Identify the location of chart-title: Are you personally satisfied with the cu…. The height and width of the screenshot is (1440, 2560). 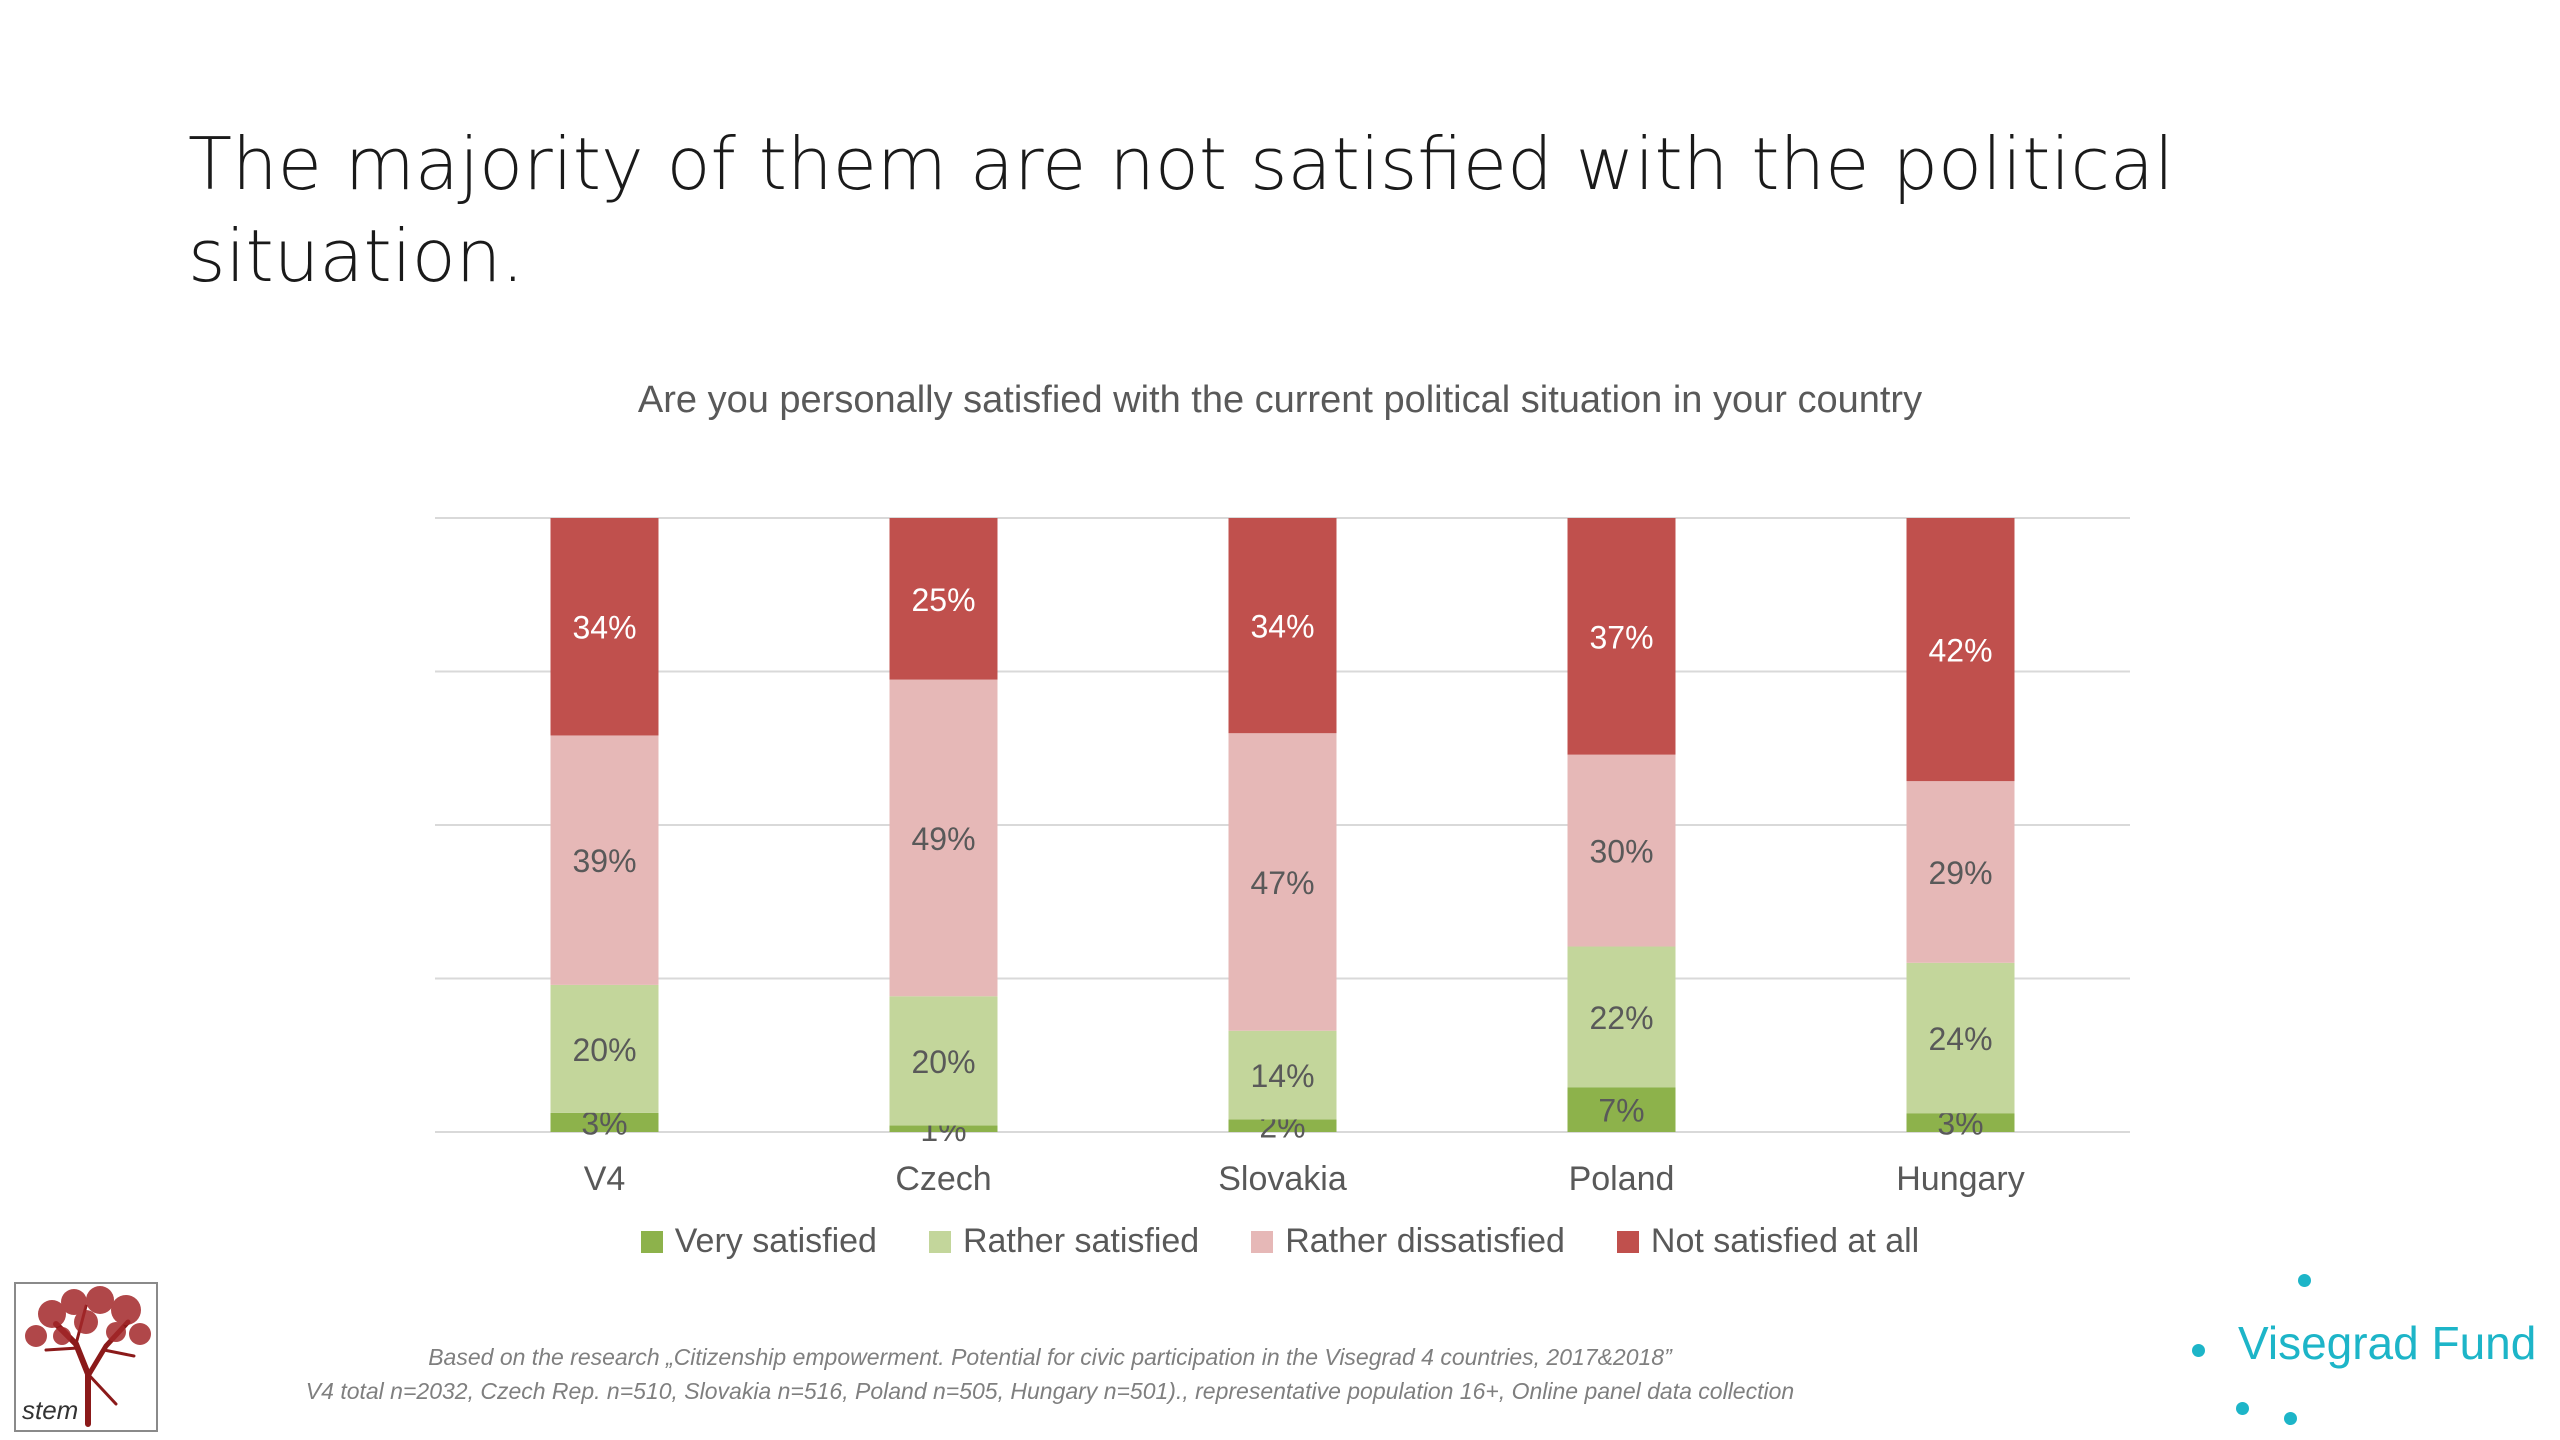
(1280, 400).